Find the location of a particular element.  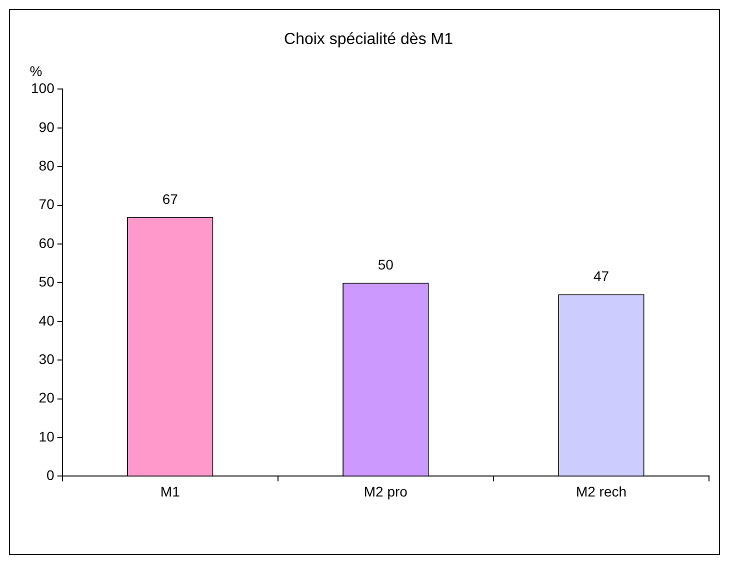

y-tick-label: 90 is located at coordinates (46, 126).